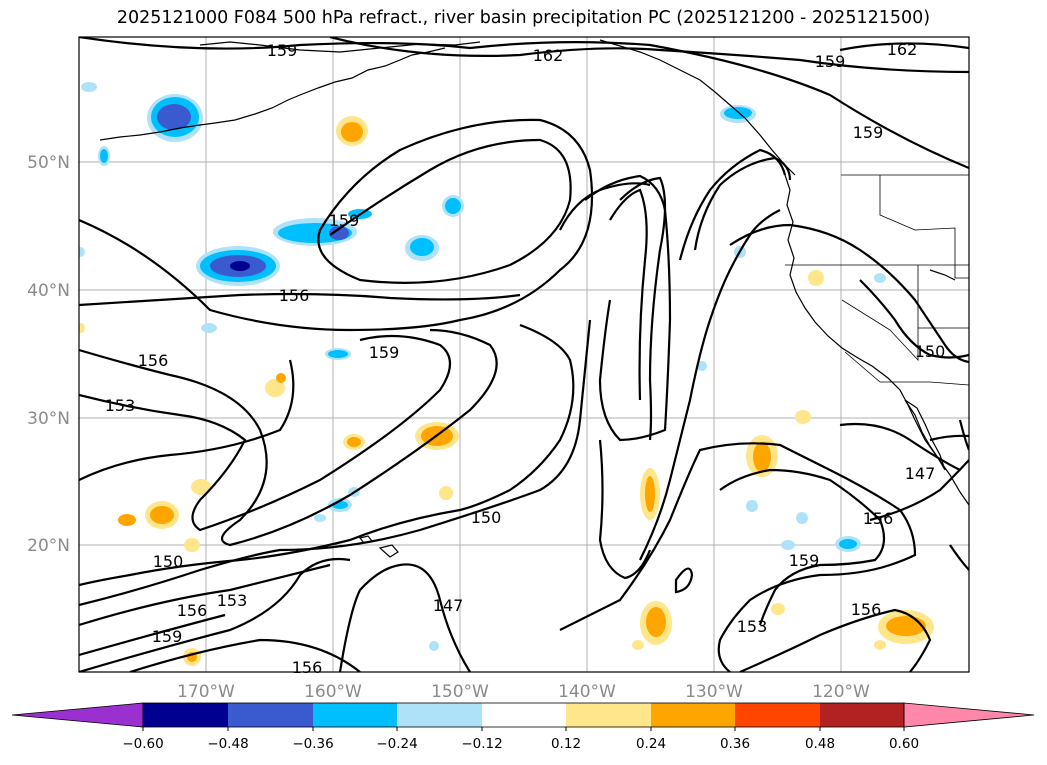 This screenshot has width=1047, height=765. Describe the element at coordinates (714, 692) in the screenshot. I see `lon-label: 130°W` at that location.